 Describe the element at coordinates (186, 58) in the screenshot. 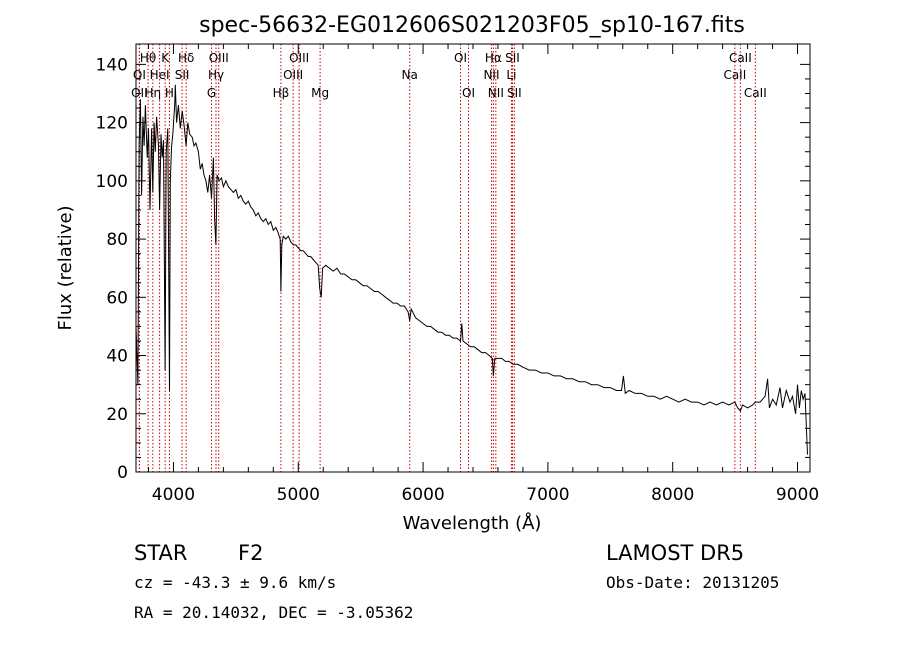

I see `line-label: Hδ` at that location.